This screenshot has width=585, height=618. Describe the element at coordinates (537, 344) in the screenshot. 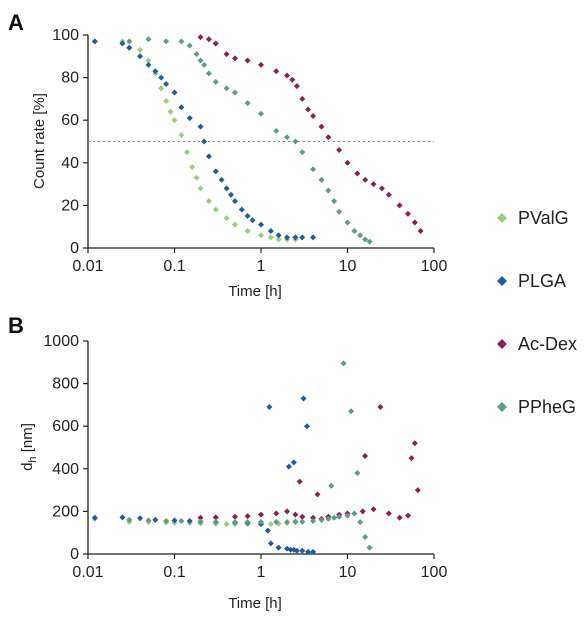

I see `legend-item: Ac-Dex` at that location.